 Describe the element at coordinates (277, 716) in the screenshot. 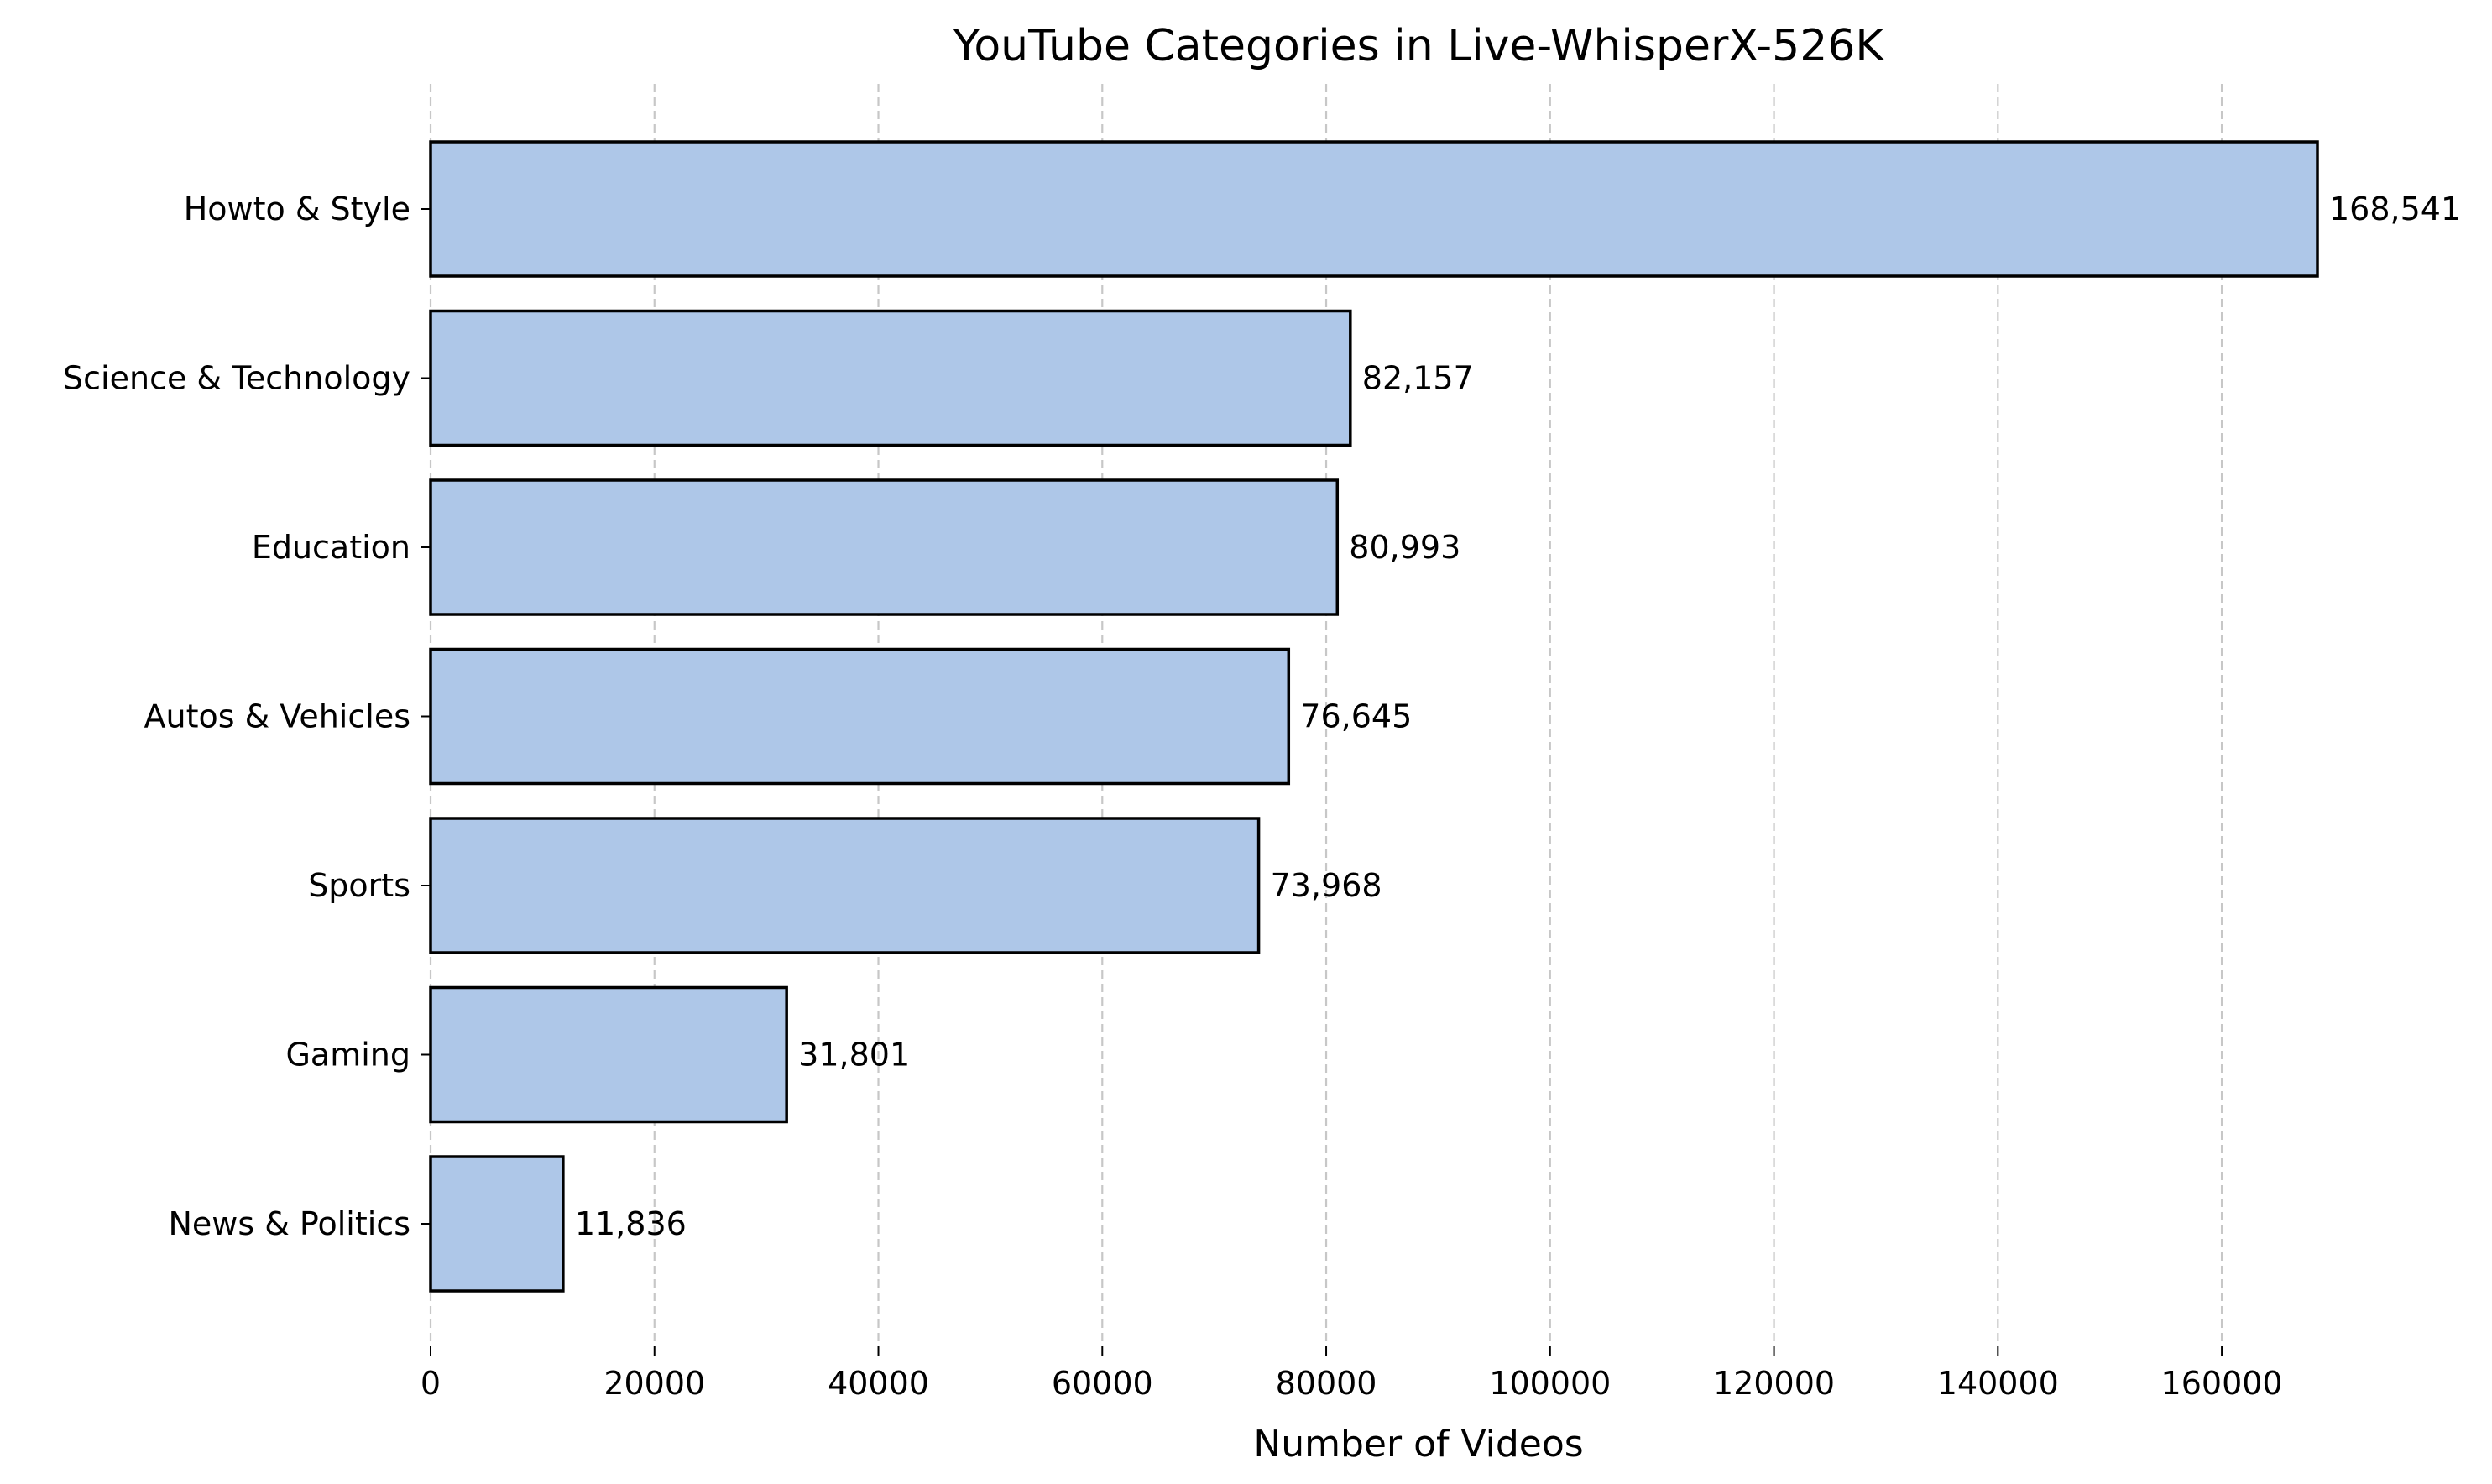

I see `y-tick-label: Autos & Vehicles` at that location.